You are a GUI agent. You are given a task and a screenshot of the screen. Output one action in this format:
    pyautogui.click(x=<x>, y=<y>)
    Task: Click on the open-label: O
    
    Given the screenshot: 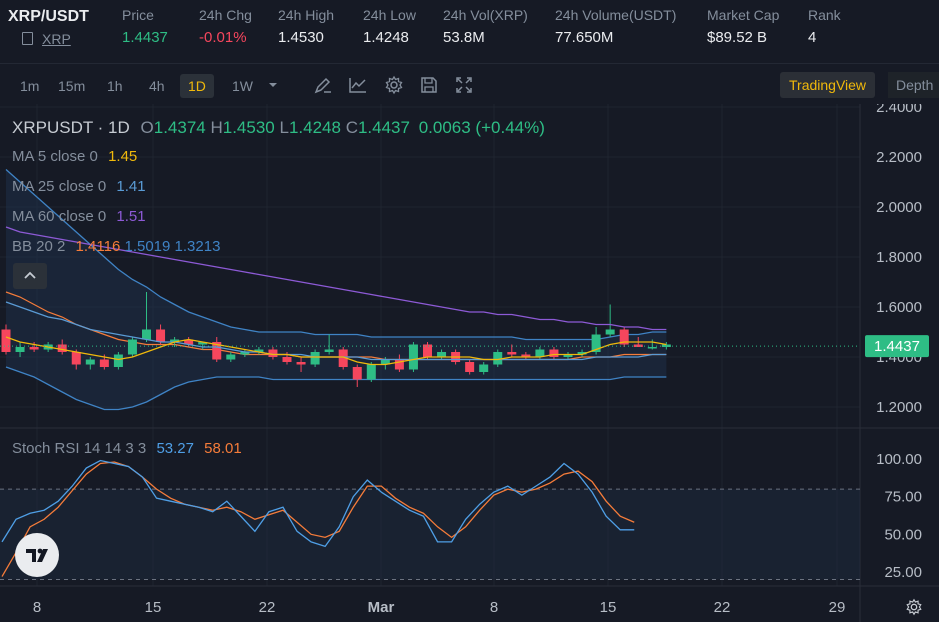 What is the action you would take?
    pyautogui.click(x=147, y=127)
    